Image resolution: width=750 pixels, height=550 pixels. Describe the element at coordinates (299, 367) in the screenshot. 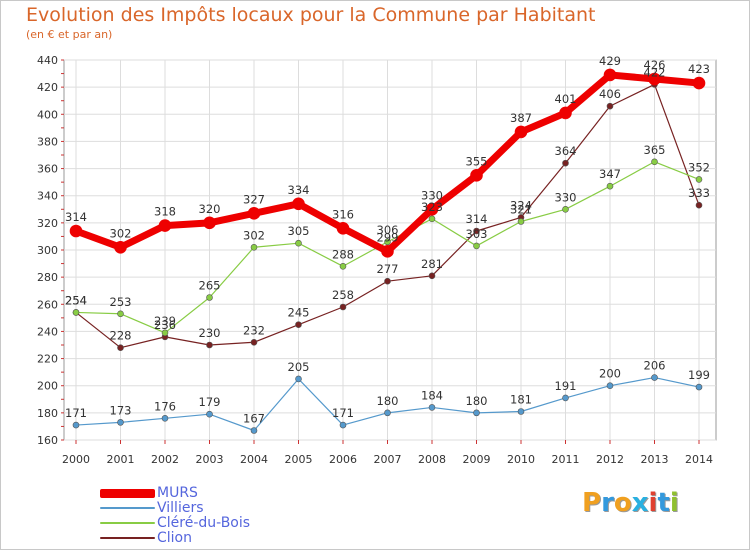

I see `data-label-villiers: 205` at that location.